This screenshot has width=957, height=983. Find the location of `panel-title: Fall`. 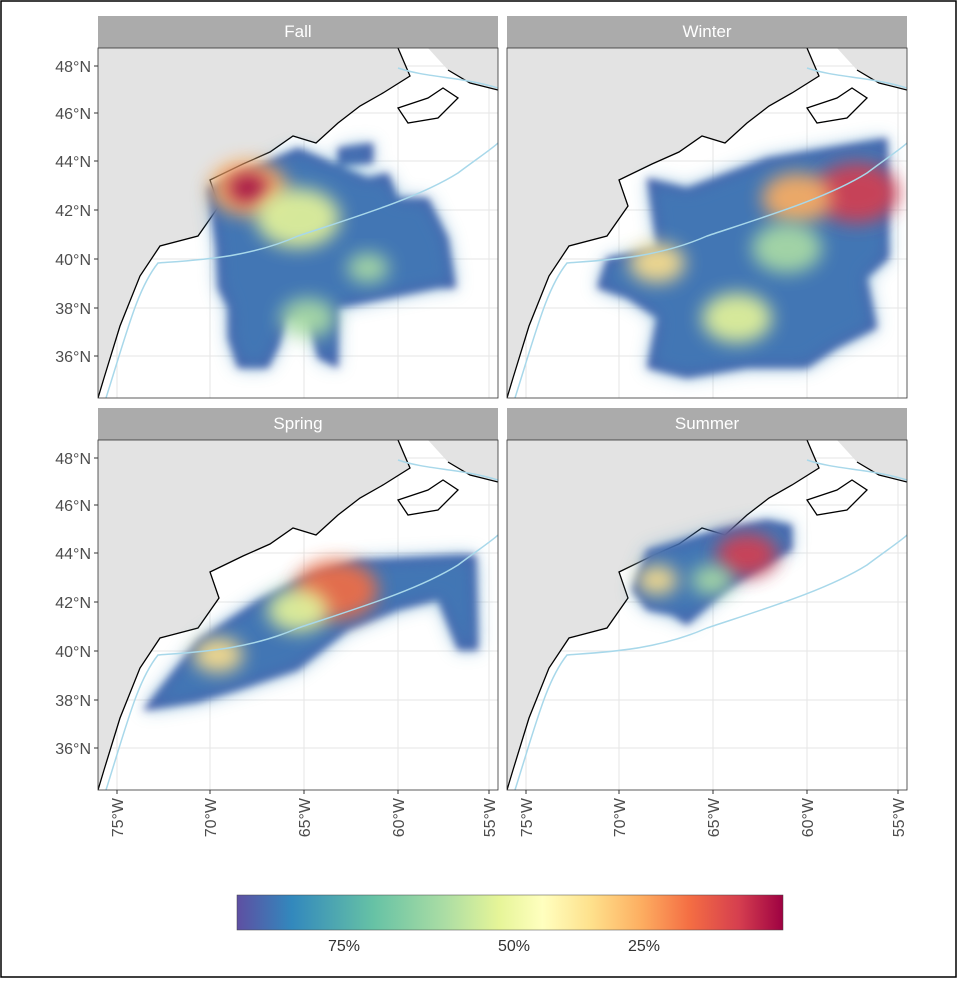

panel-title: Fall is located at coordinates (297, 31).